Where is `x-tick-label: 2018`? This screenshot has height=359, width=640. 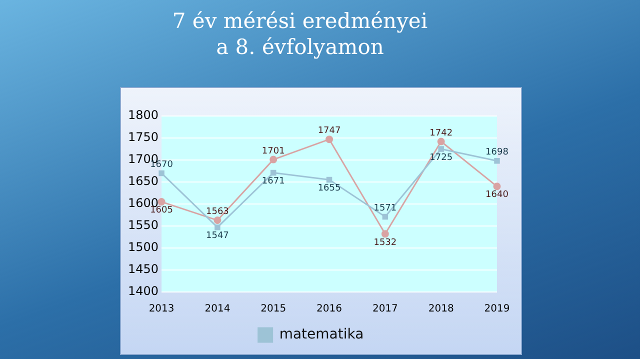 x-tick-label: 2018 is located at coordinates (441, 309).